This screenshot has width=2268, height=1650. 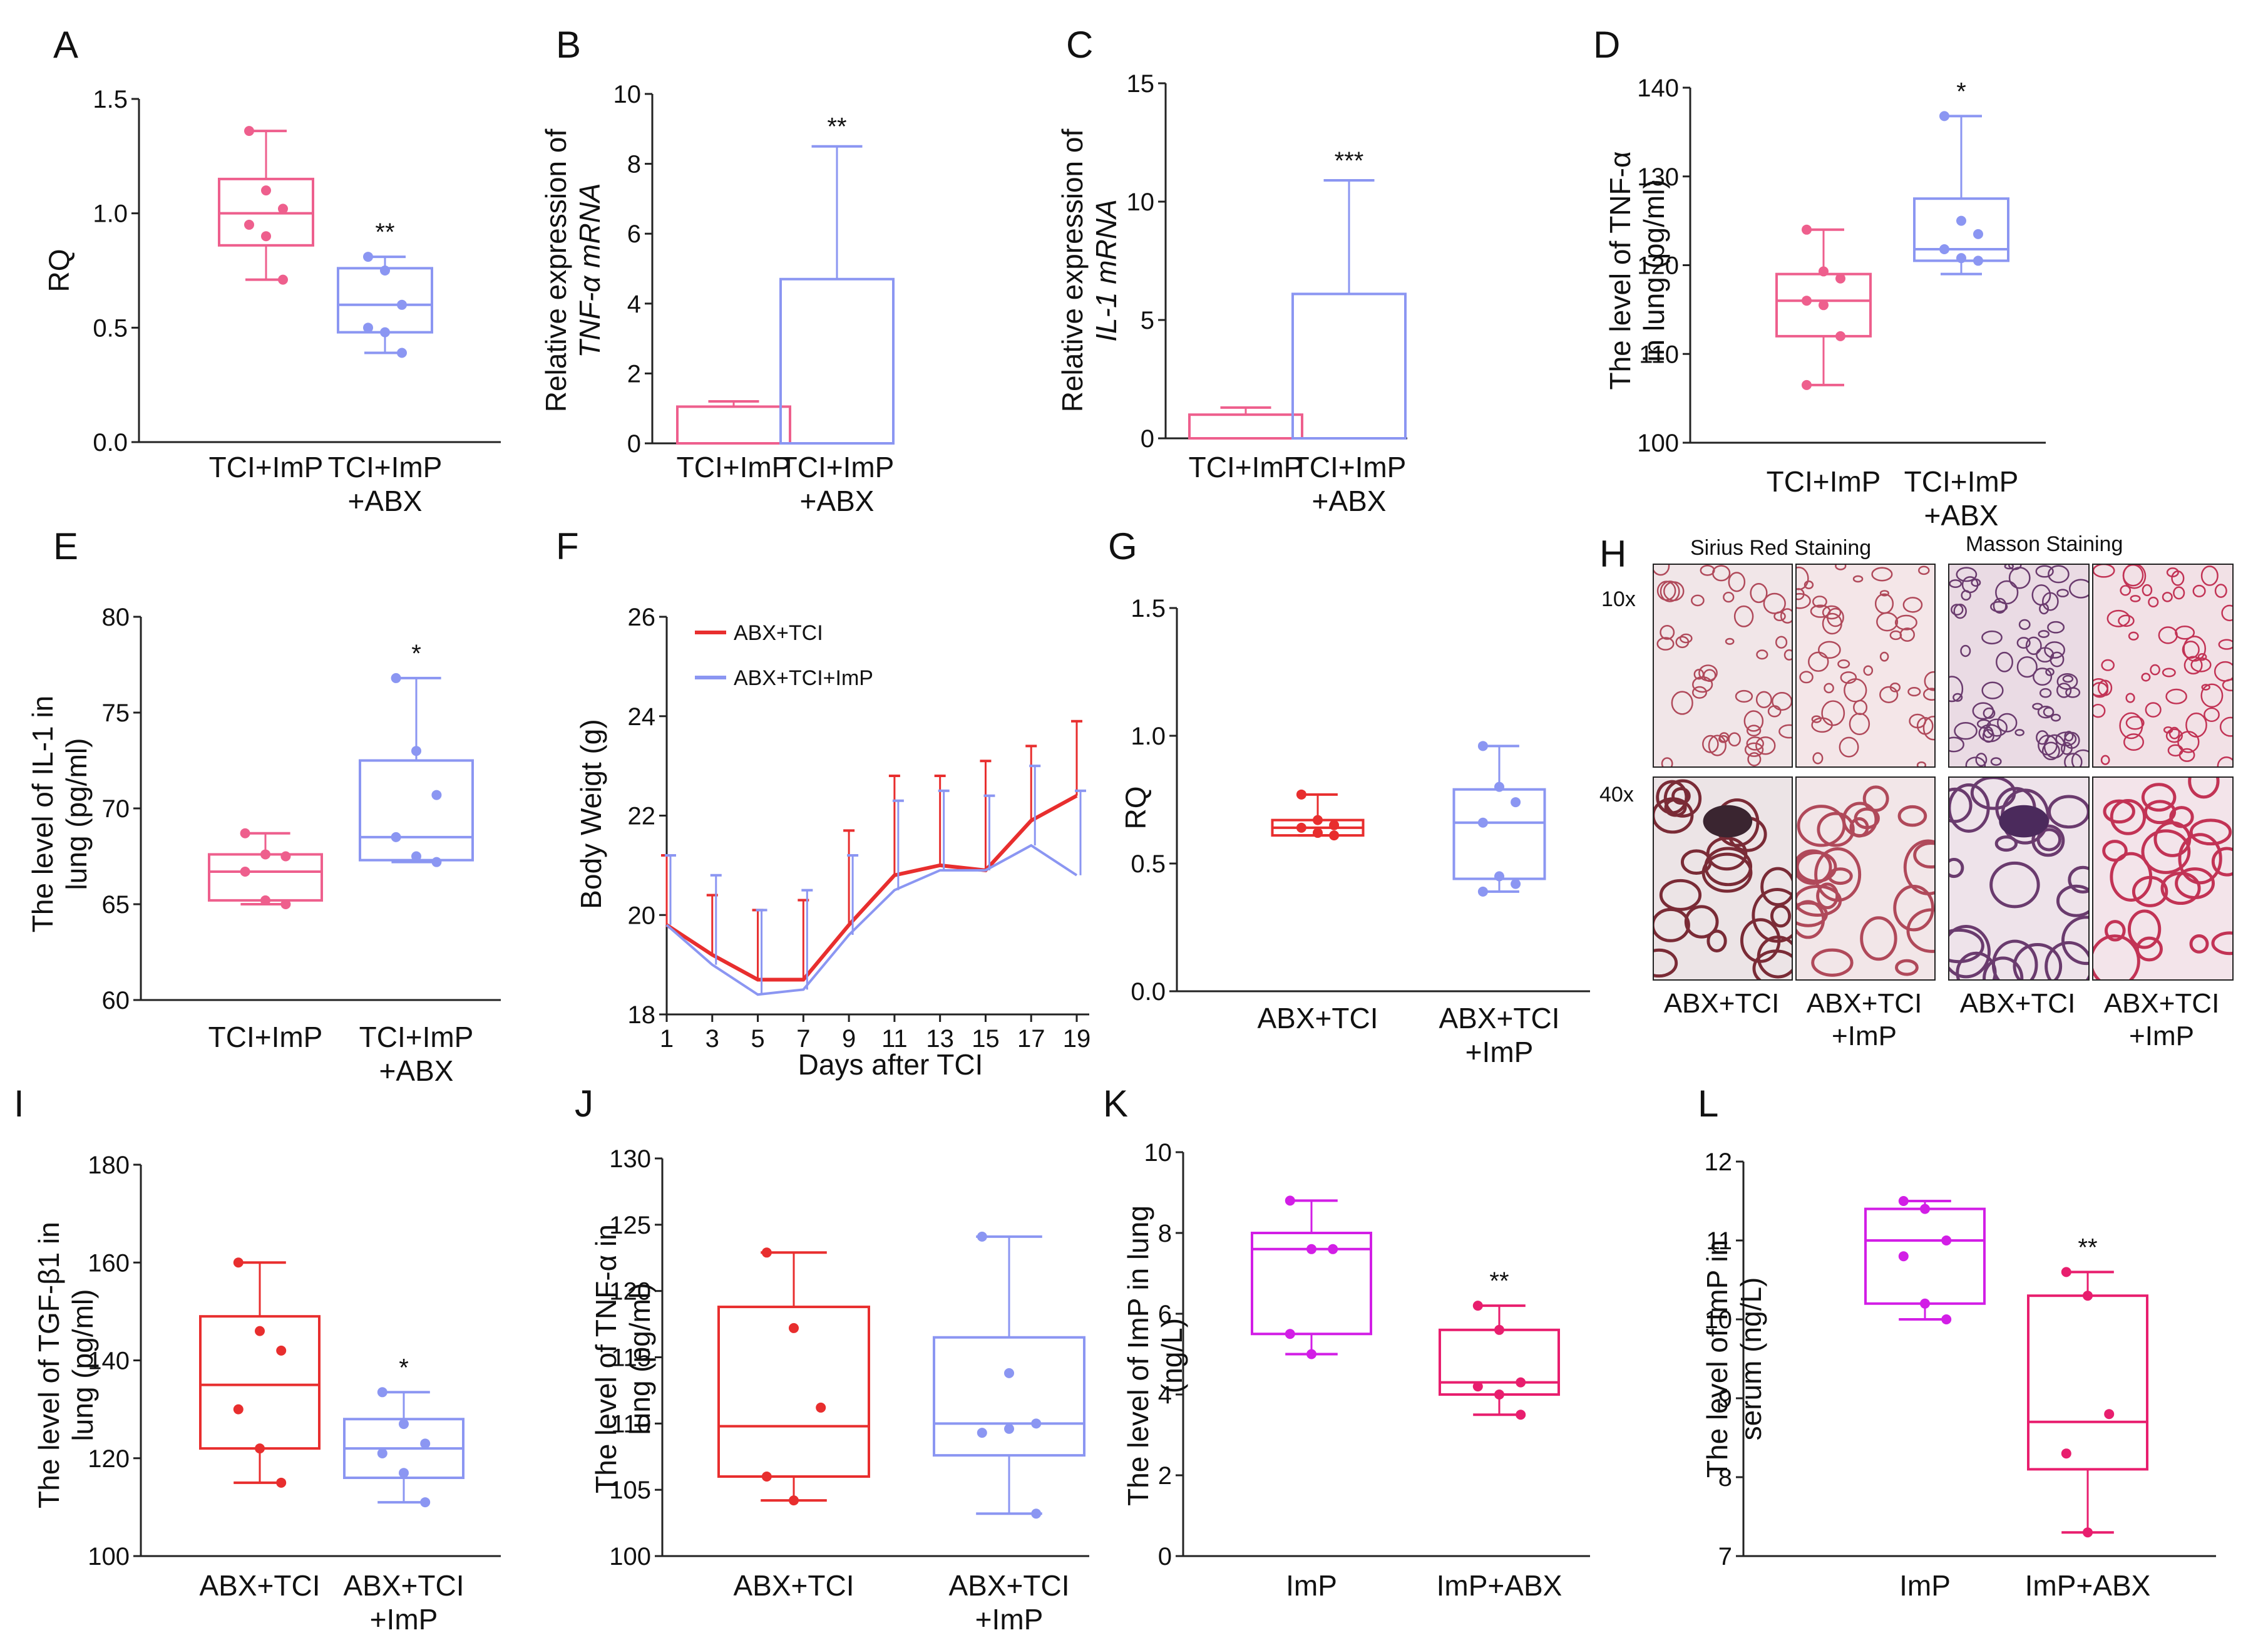 What do you see at coordinates (1077, 1039) in the screenshot?
I see `x-tick-label: 19` at bounding box center [1077, 1039].